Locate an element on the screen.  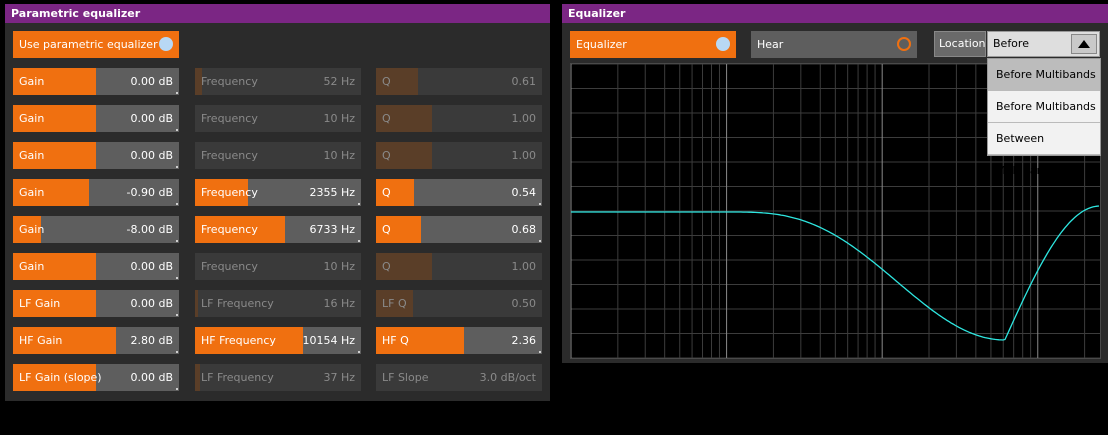
slider-freq: Frequency 6733 Hz is located at coordinates (278, 229).